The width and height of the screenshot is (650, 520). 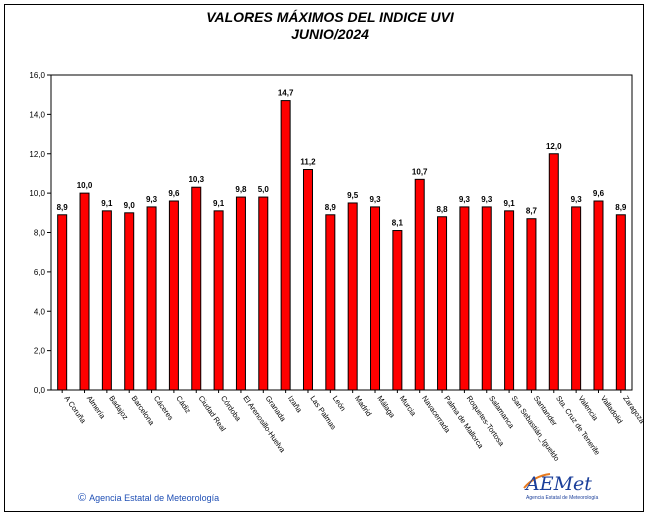 What do you see at coordinates (183, 404) in the screenshot?
I see `x-tick-label: Cádiz` at bounding box center [183, 404].